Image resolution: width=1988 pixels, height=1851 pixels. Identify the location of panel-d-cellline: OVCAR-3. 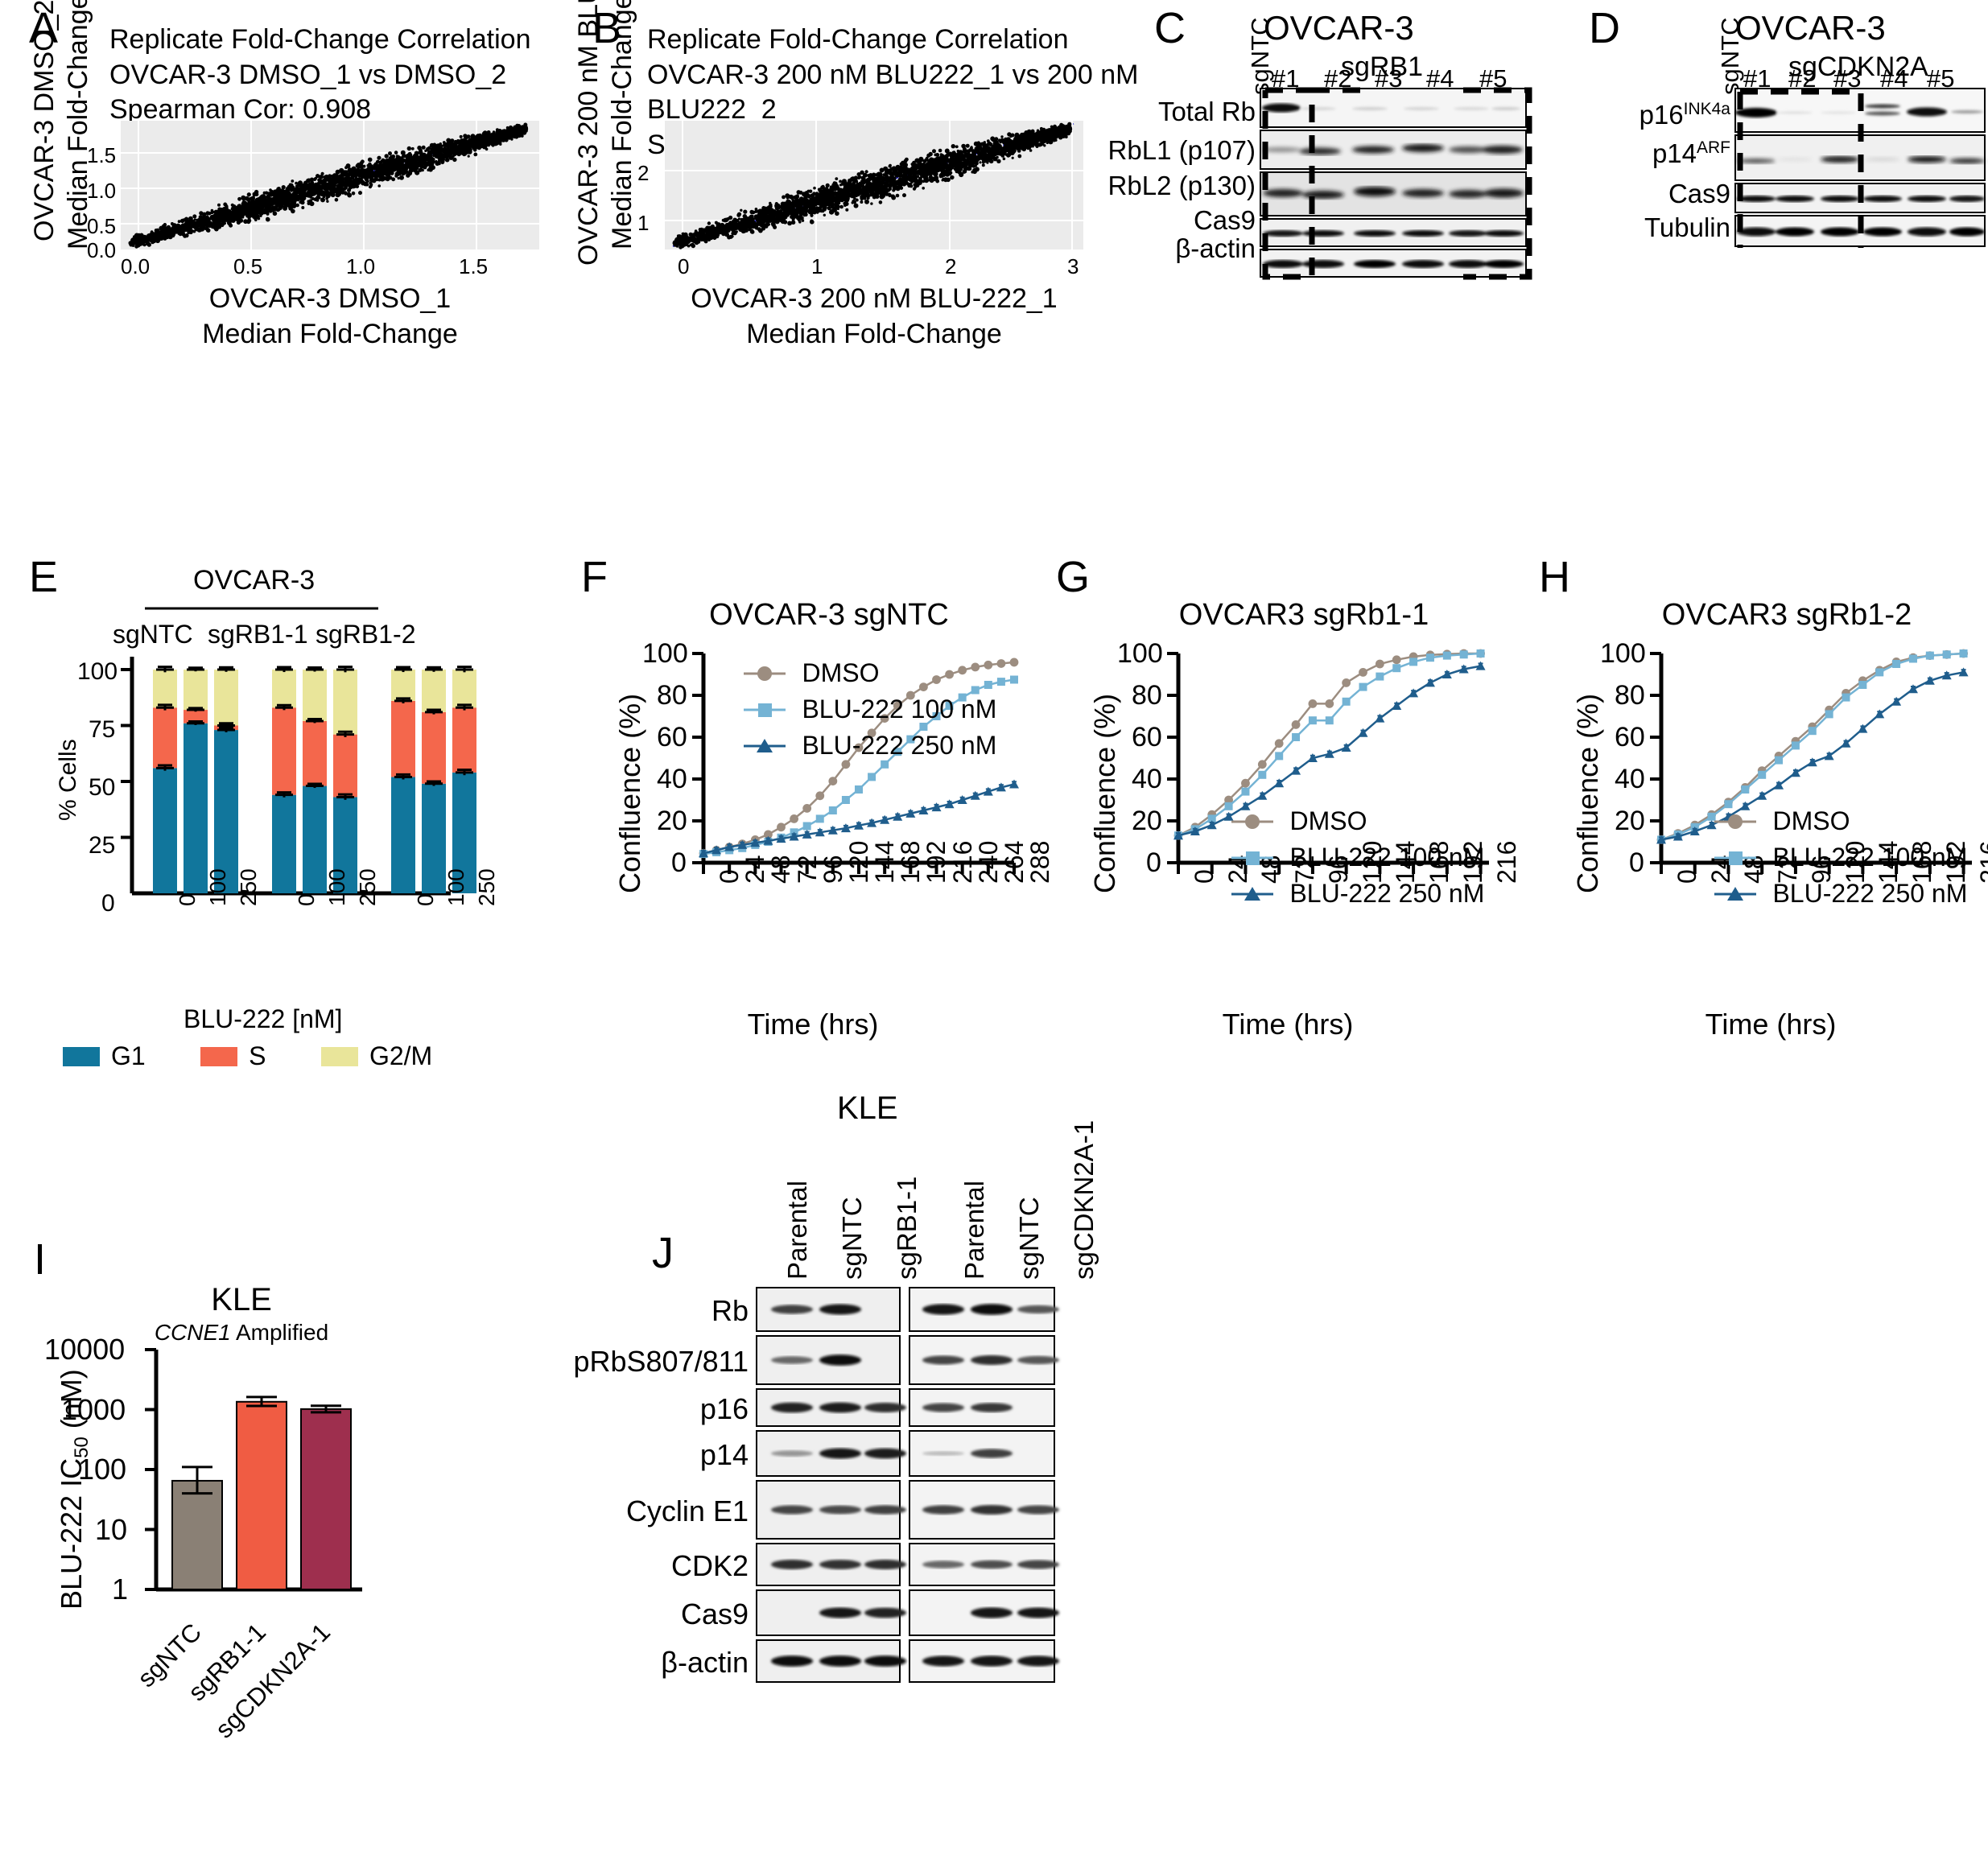
(1810, 28).